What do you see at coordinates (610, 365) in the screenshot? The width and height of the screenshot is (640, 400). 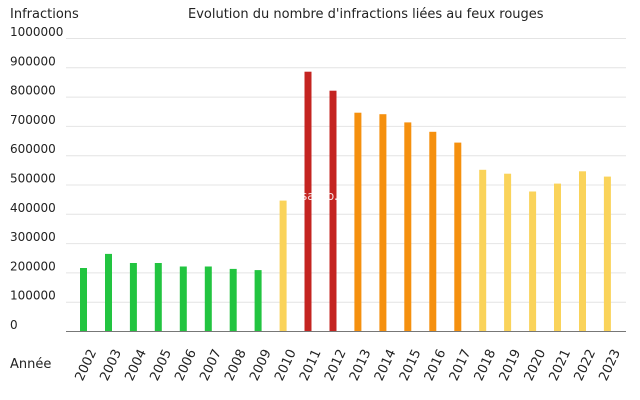 I see `x-tick-label: 2023` at bounding box center [610, 365].